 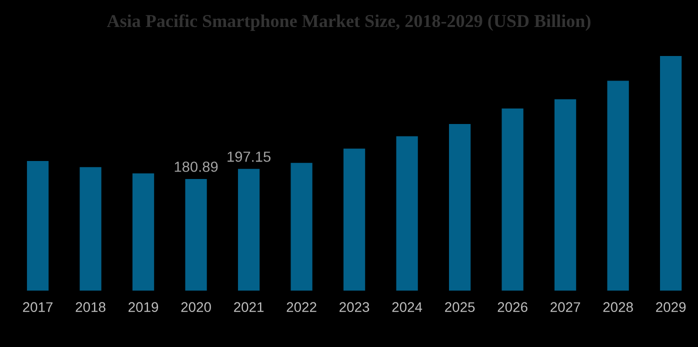 What do you see at coordinates (249, 157) in the screenshot?
I see `data-label: 197.15` at bounding box center [249, 157].